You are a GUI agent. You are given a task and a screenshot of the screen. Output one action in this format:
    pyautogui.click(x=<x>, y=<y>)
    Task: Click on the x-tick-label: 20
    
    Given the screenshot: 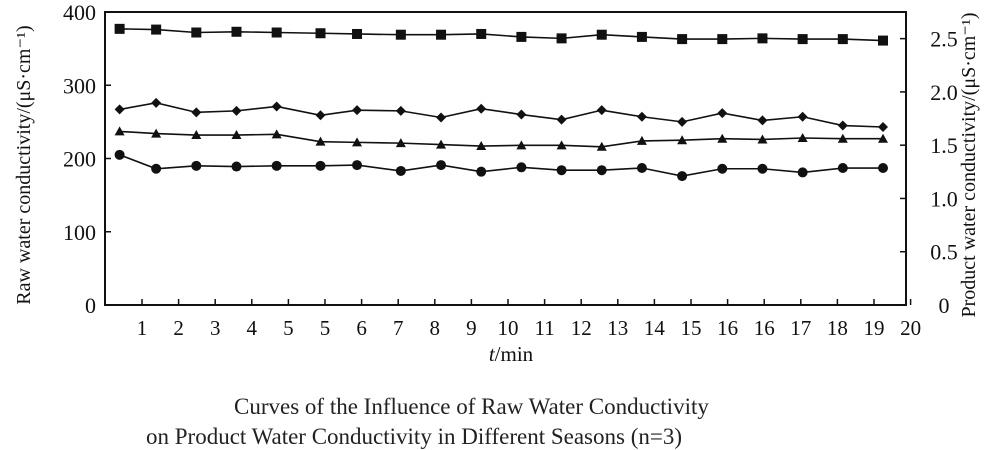 What is the action you would take?
    pyautogui.click(x=910, y=328)
    